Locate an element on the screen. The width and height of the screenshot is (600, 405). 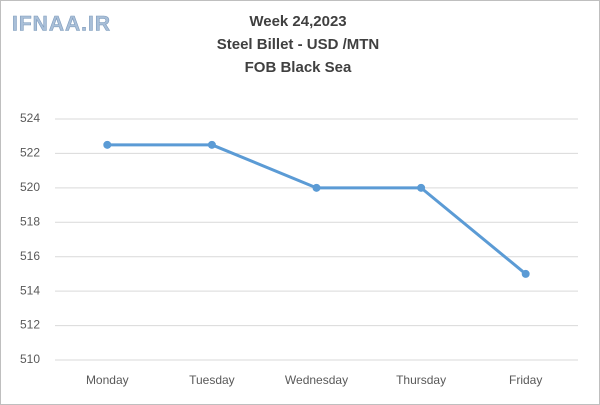
x-tick-label: Friday is located at coordinates (525, 380).